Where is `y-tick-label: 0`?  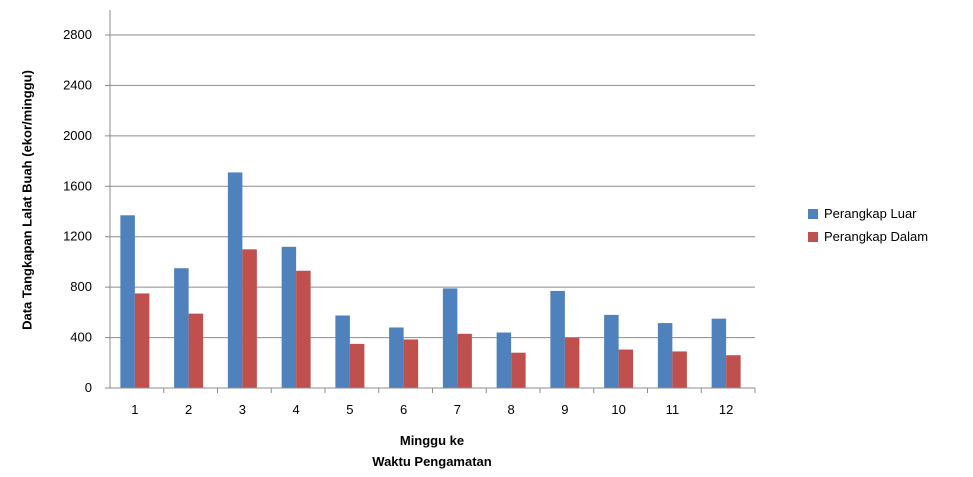
y-tick-label: 0 is located at coordinates (88, 387).